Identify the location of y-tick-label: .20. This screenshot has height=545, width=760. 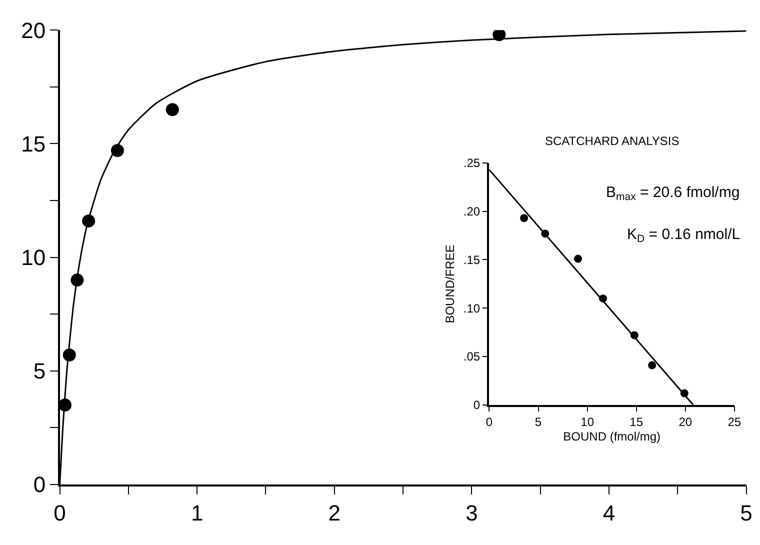
(471, 211).